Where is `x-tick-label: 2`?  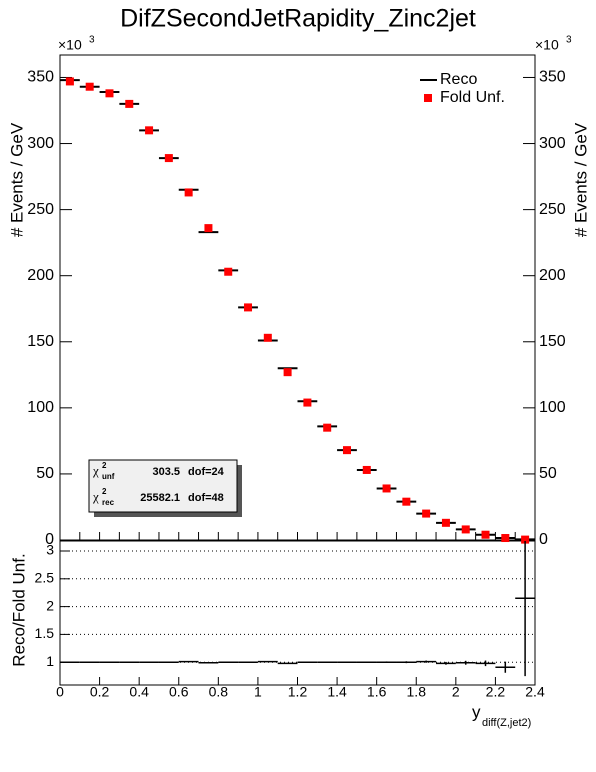 x-tick-label: 2 is located at coordinates (456, 692).